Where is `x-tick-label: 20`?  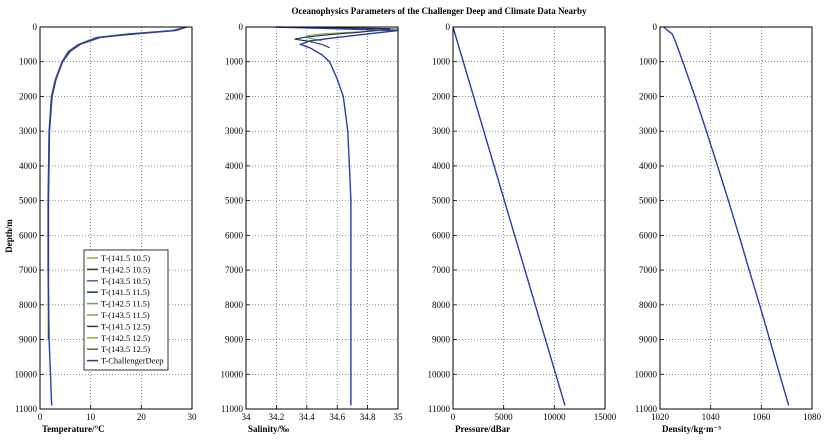 x-tick-label: 20 is located at coordinates (142, 417).